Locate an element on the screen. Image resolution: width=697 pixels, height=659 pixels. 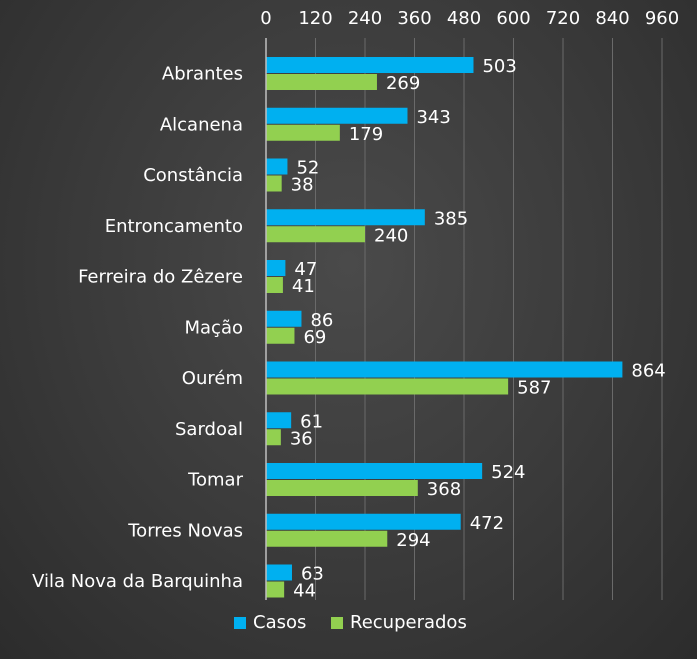
data-label: 385 is located at coordinates (451, 218).